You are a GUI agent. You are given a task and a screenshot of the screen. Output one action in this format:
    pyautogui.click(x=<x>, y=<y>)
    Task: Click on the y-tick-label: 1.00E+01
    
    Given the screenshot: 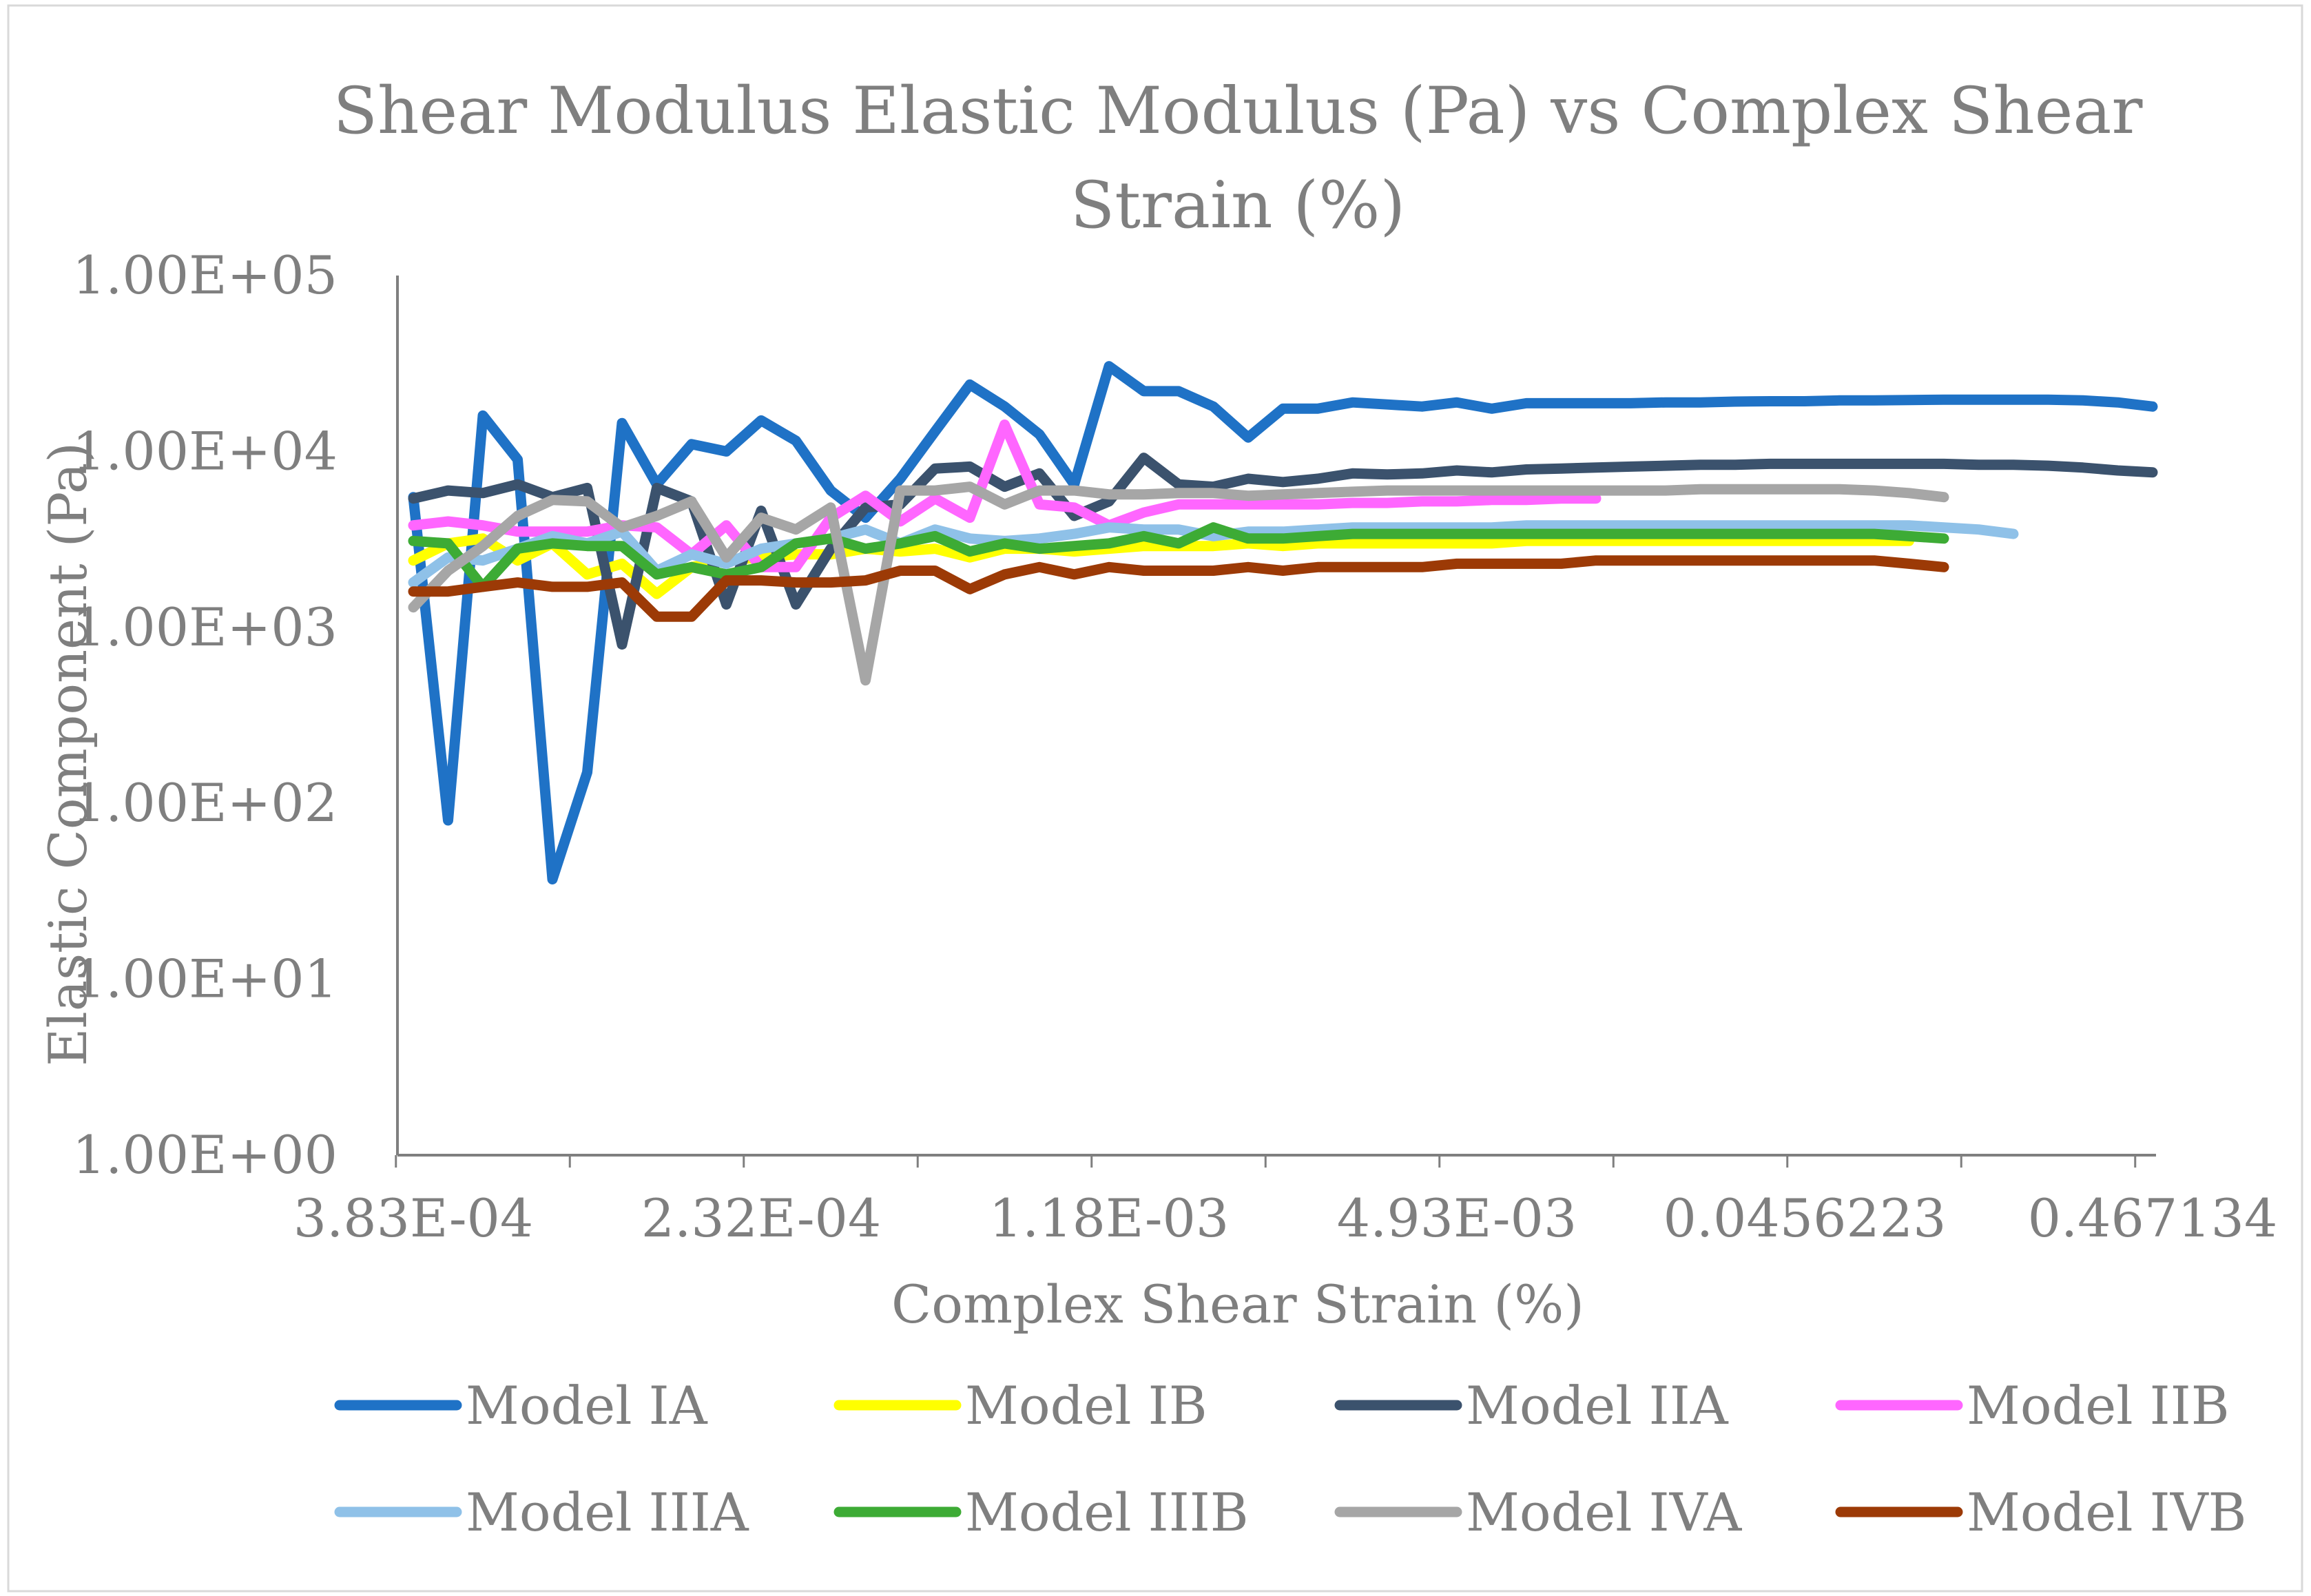 What is the action you would take?
    pyautogui.click(x=205, y=979)
    